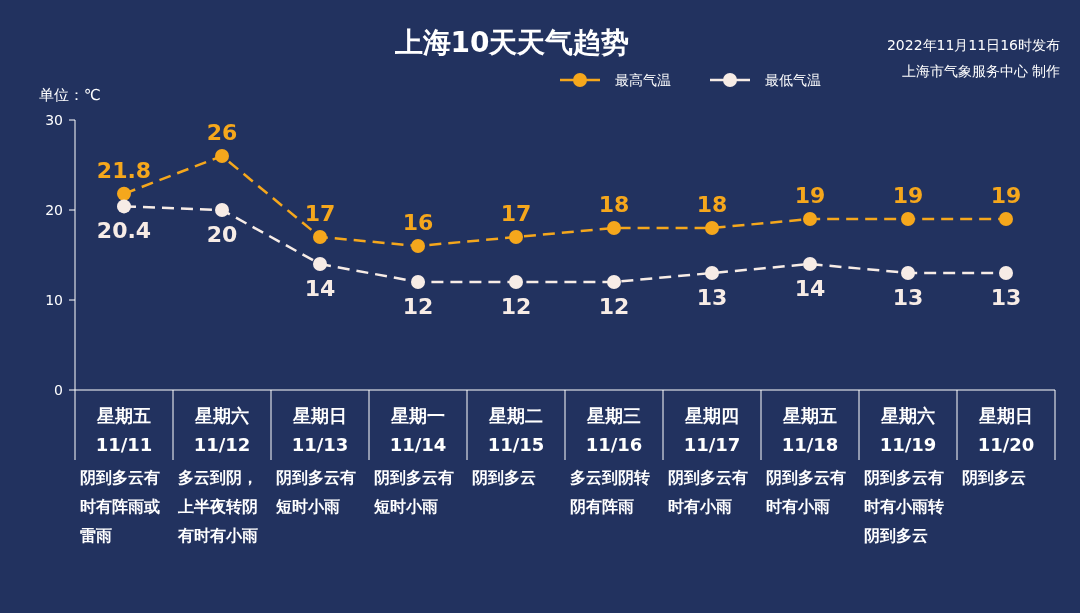  What do you see at coordinates (222, 430) in the screenshot?
I see `x-tick-label: 星期六 11/12` at bounding box center [222, 430].